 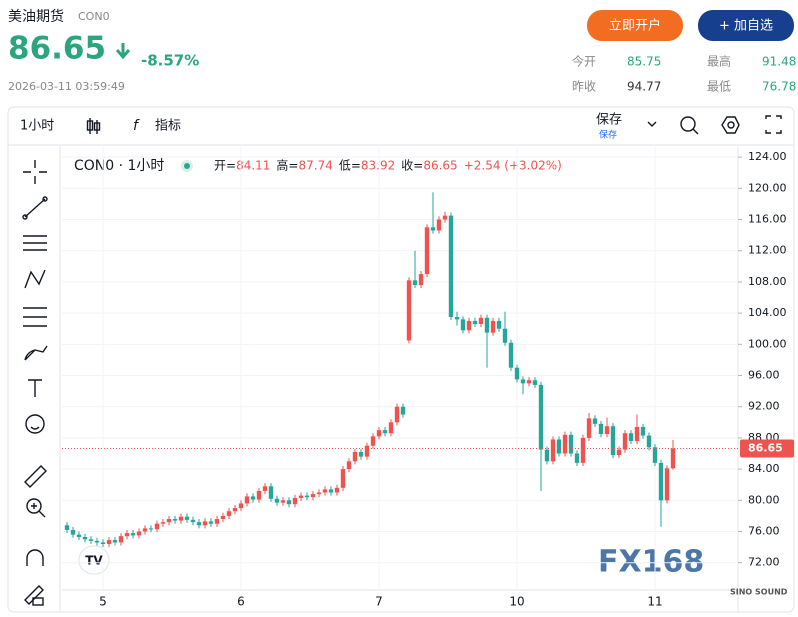 What do you see at coordinates (94, 16) in the screenshot?
I see `instrument-code: CON0` at bounding box center [94, 16].